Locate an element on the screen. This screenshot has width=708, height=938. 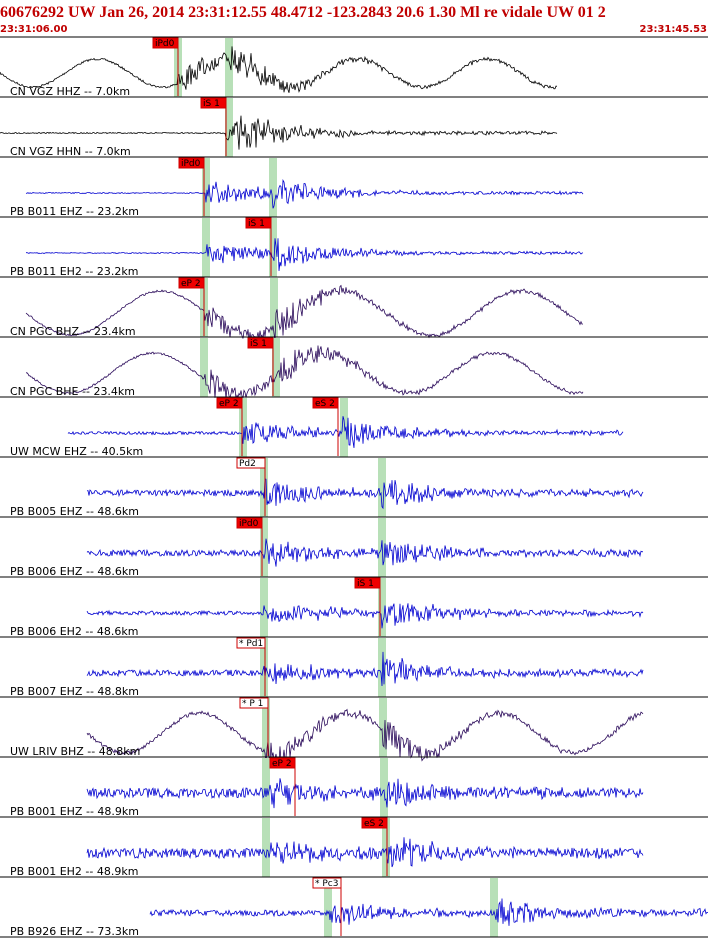
trace: CN PGC BHE -- 23.4km iS 1 is located at coordinates (354, 368).